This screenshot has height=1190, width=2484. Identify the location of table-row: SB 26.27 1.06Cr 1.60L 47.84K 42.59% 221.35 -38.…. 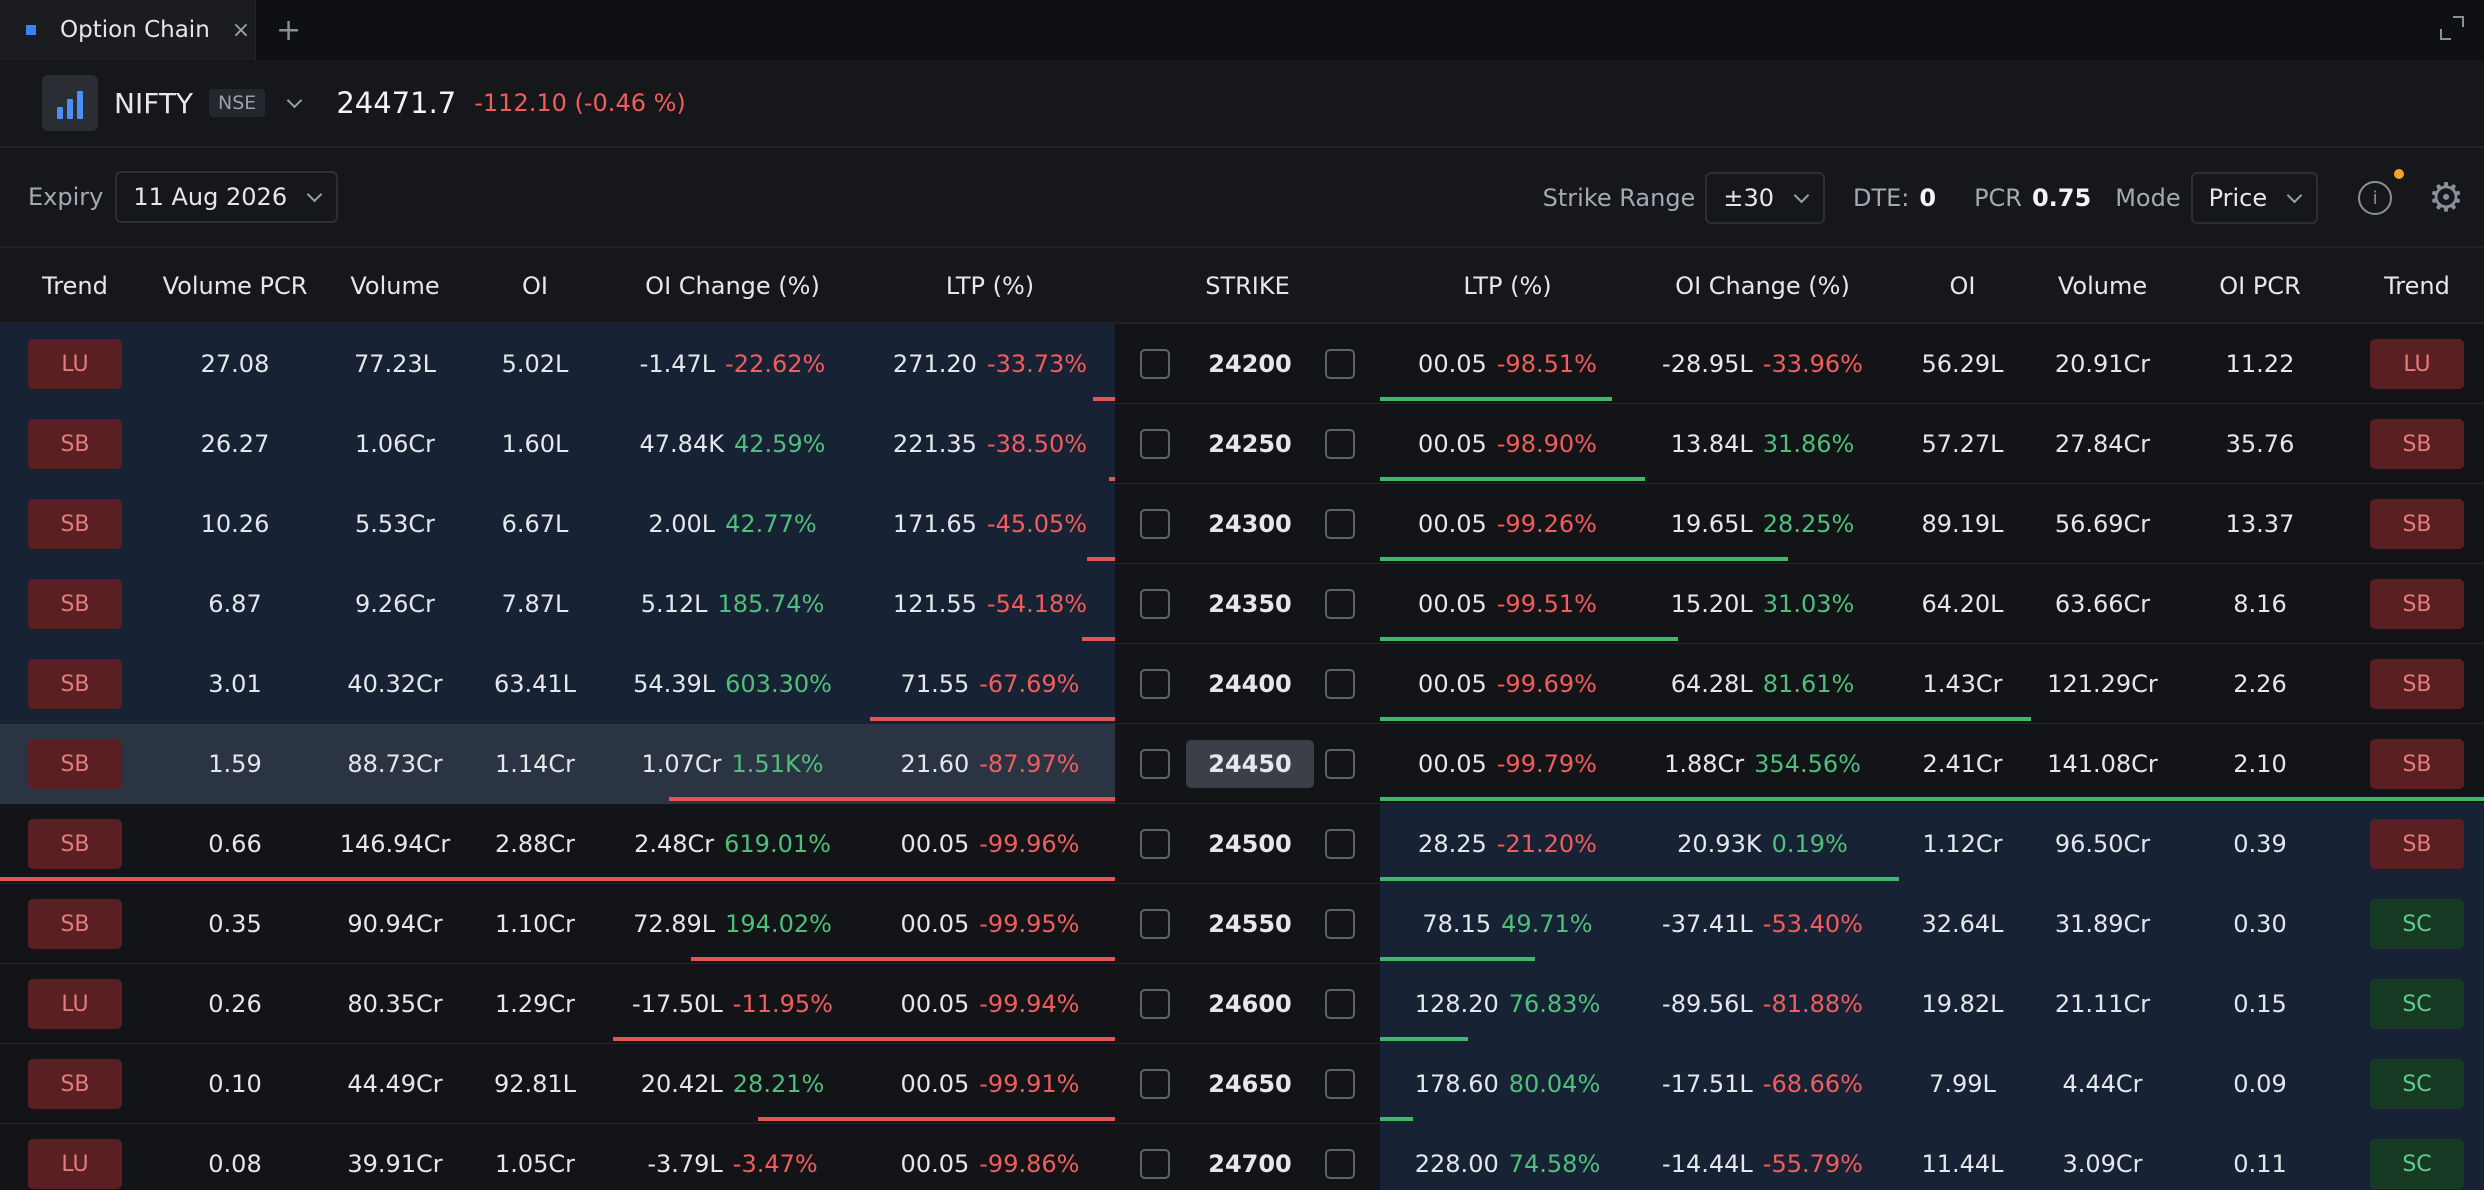
(1242, 444).